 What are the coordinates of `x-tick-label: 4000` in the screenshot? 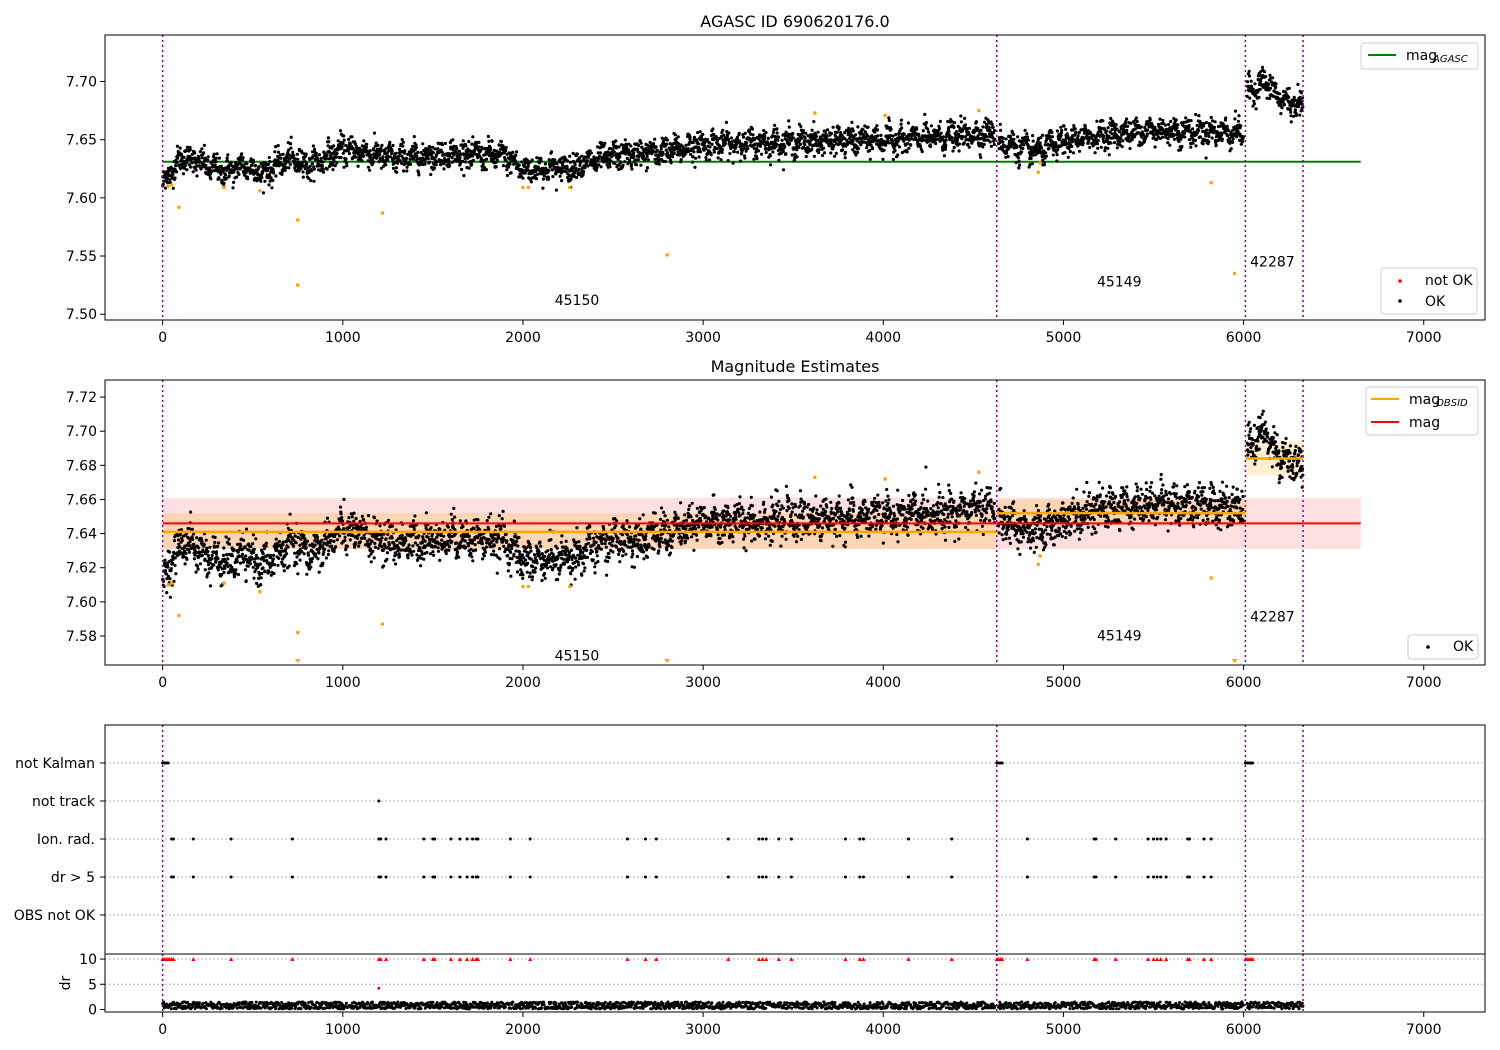 It's located at (883, 338).